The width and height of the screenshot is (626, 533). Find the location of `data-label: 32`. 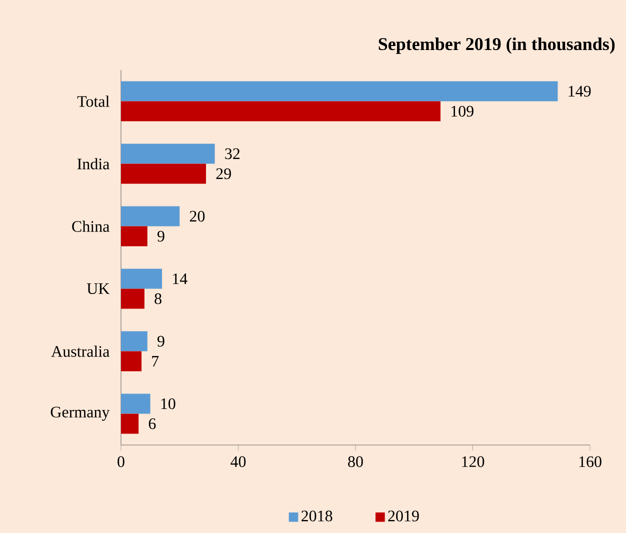

data-label: 32 is located at coordinates (232, 154).